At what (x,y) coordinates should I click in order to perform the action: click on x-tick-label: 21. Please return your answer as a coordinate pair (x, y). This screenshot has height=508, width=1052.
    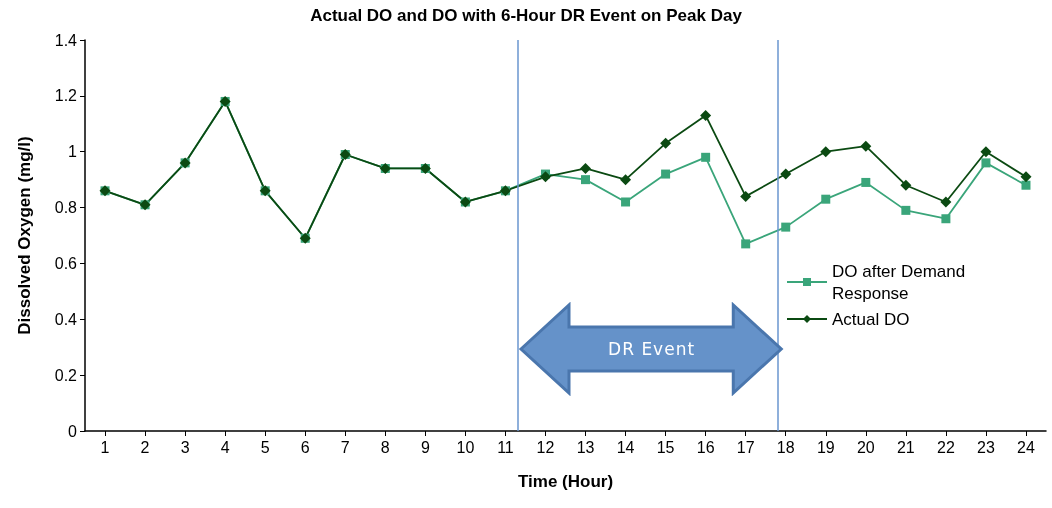
    Looking at the image, I should click on (905, 447).